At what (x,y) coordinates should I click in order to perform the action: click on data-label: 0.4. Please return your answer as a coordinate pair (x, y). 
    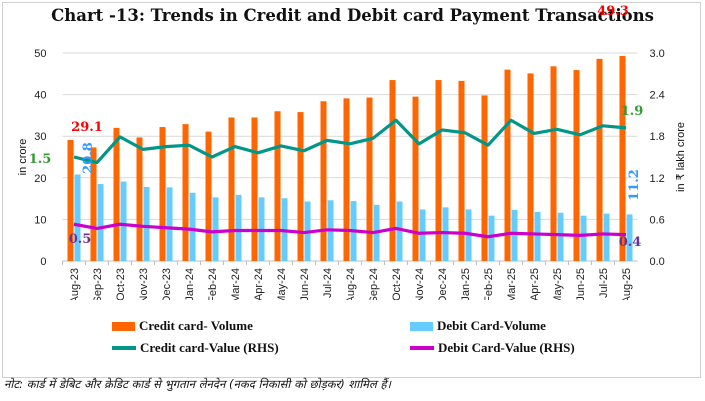
    Looking at the image, I should click on (630, 242).